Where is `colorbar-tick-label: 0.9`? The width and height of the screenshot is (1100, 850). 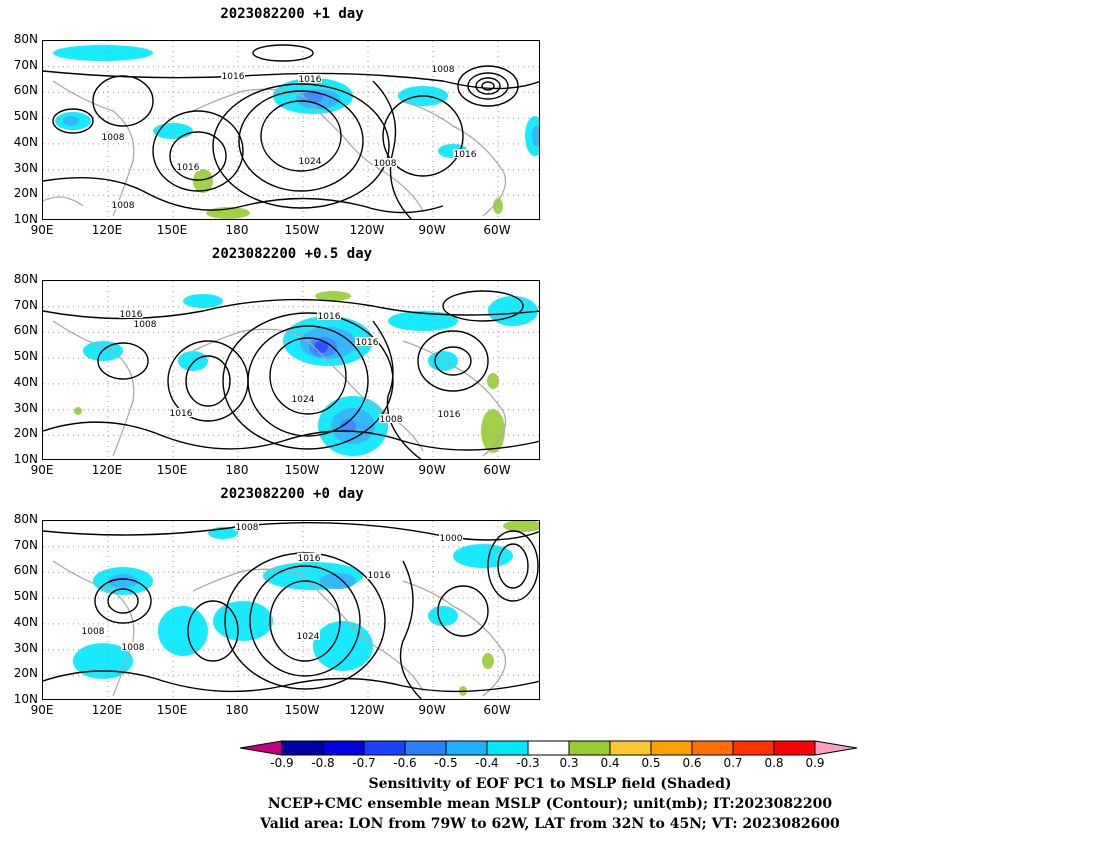 colorbar-tick-label: 0.9 is located at coordinates (815, 763).